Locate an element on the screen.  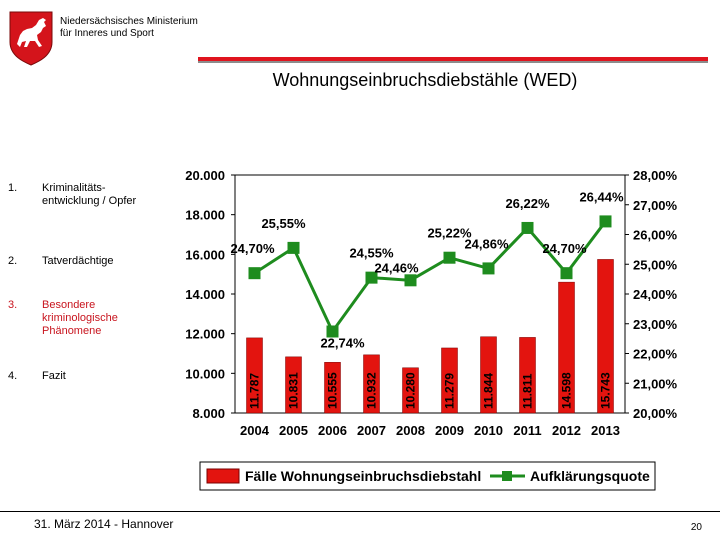
agenda-item-label: Tatverdächtige is located at coordinates (78, 261).